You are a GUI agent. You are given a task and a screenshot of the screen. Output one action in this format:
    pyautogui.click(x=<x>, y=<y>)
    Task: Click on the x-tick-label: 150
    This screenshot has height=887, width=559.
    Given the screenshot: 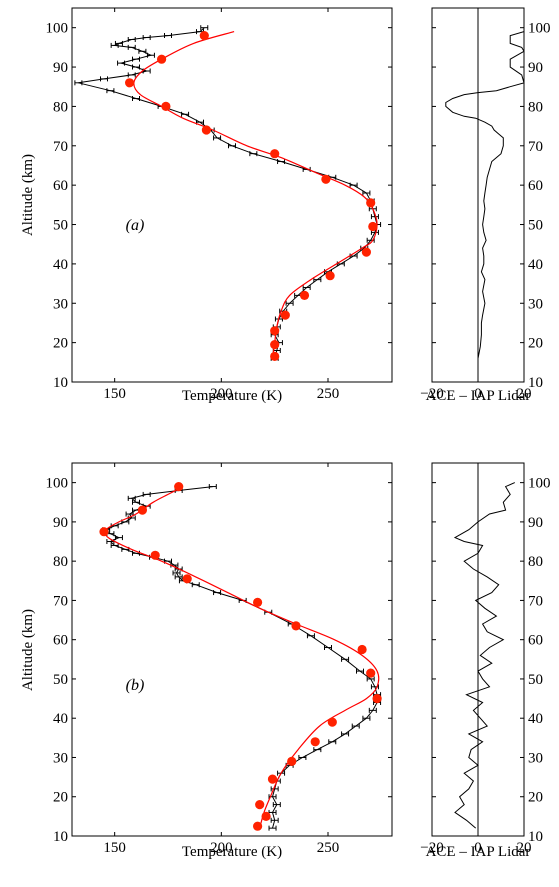 What is the action you would take?
    pyautogui.click(x=114, y=394)
    